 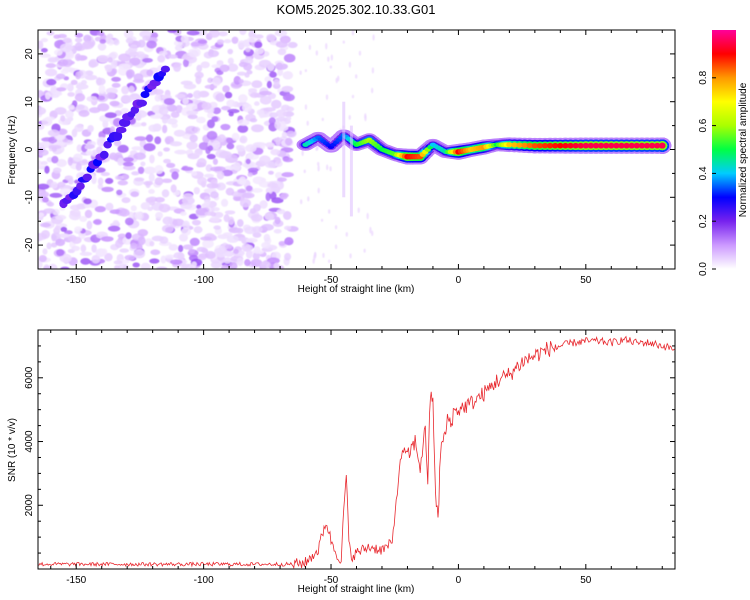 I want to click on spectrogram-x-label: Height of straight line (km), so click(x=356, y=289).